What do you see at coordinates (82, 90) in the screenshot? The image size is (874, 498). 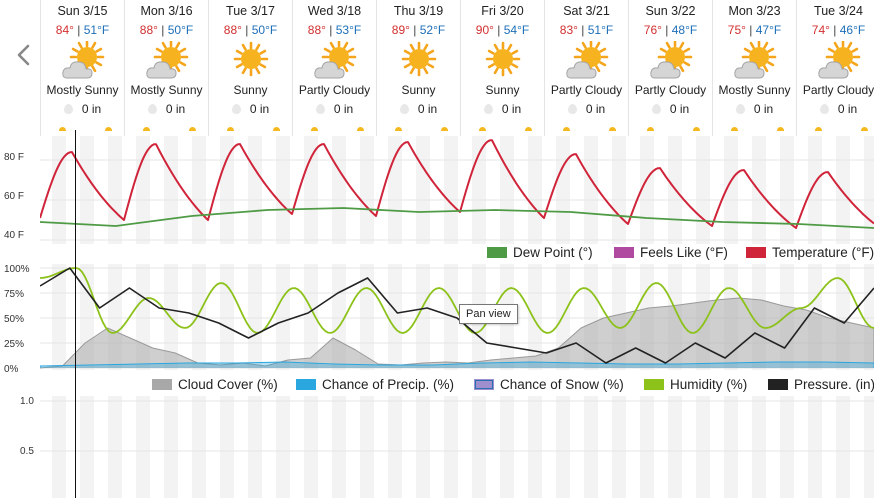 I see `day-condition: Mostly Sunny` at bounding box center [82, 90].